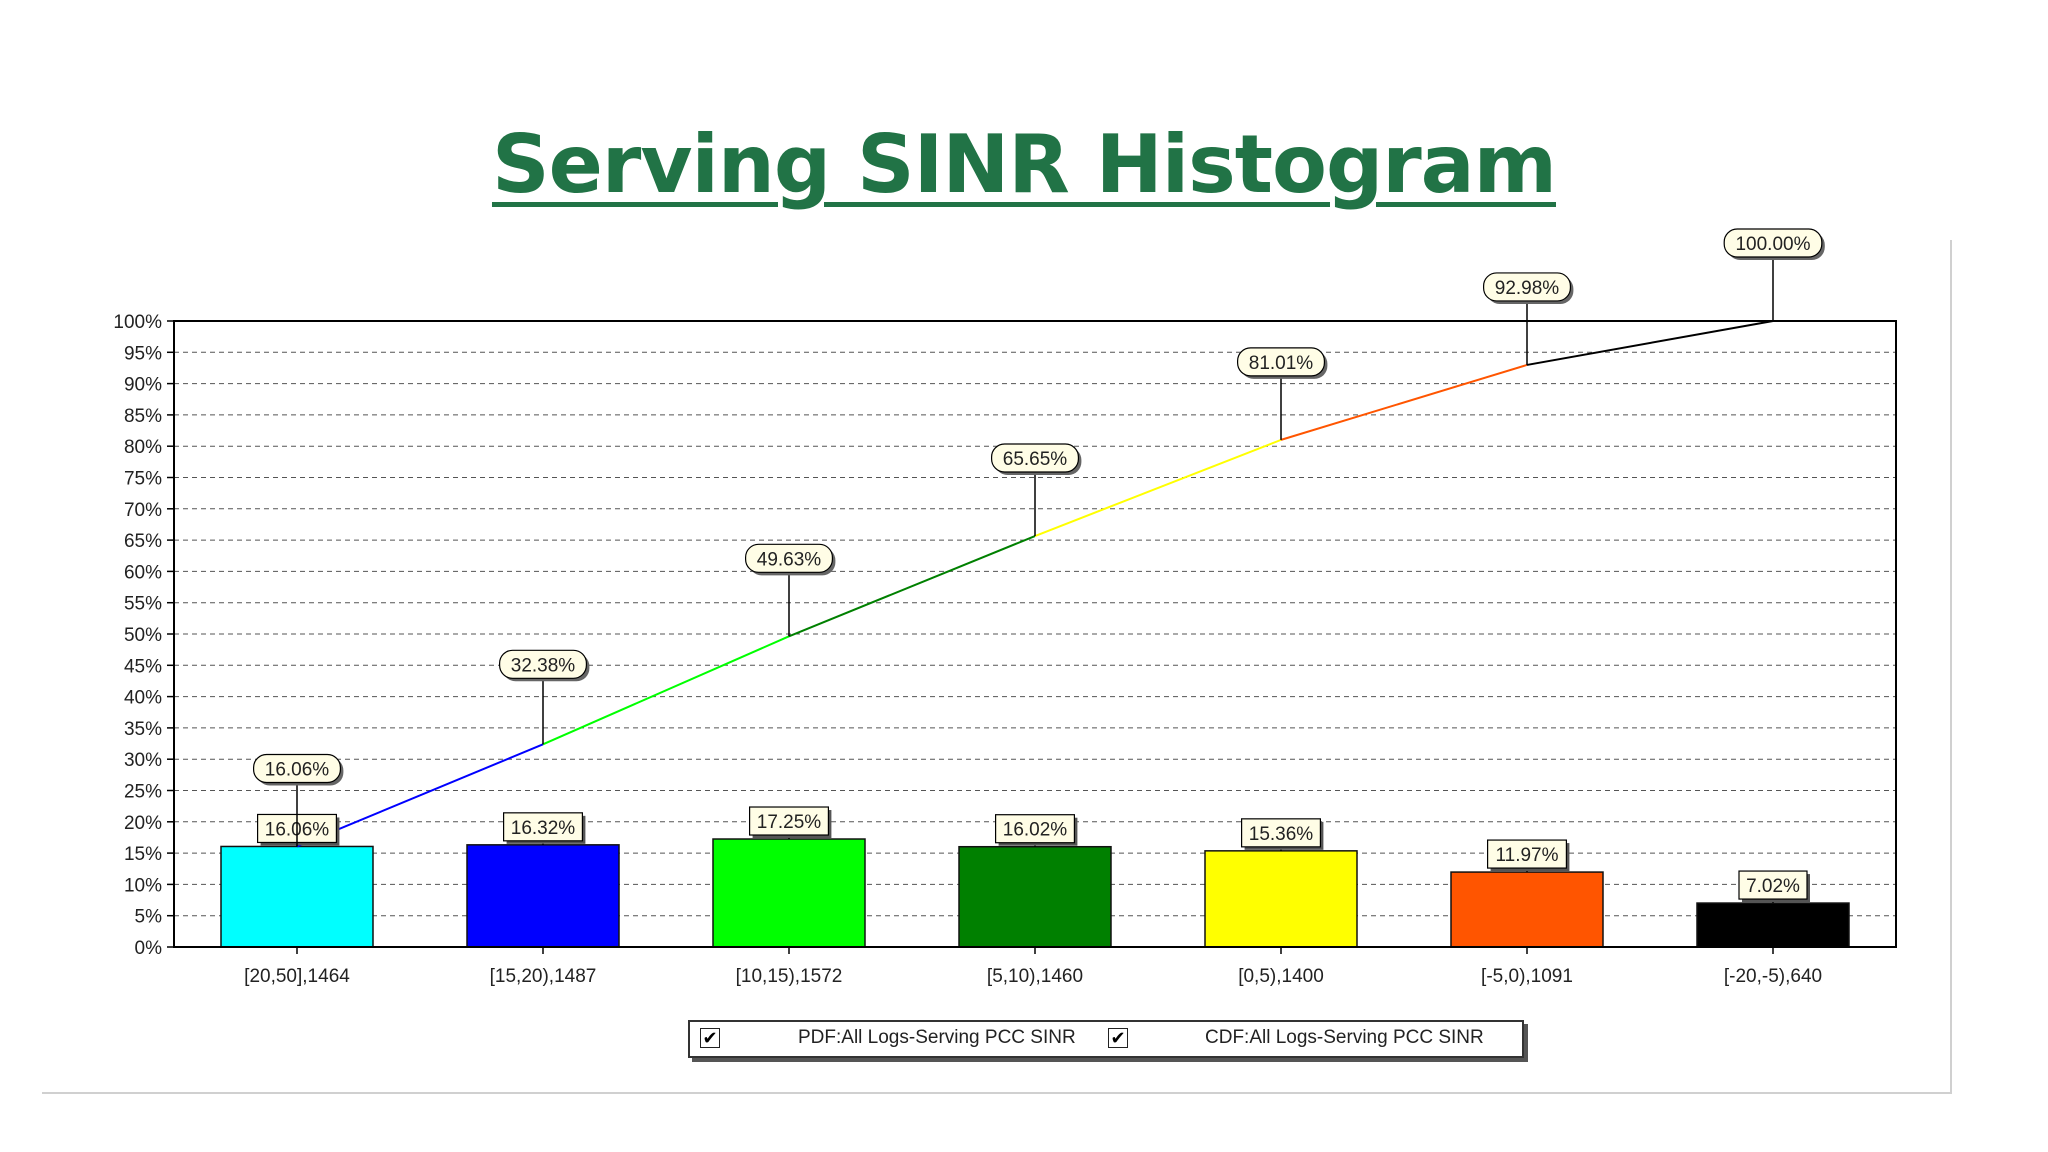 Image resolution: width=2048 pixels, height=1152 pixels. Describe the element at coordinates (143, 510) in the screenshot. I see `y-tick-label: 70%` at that location.